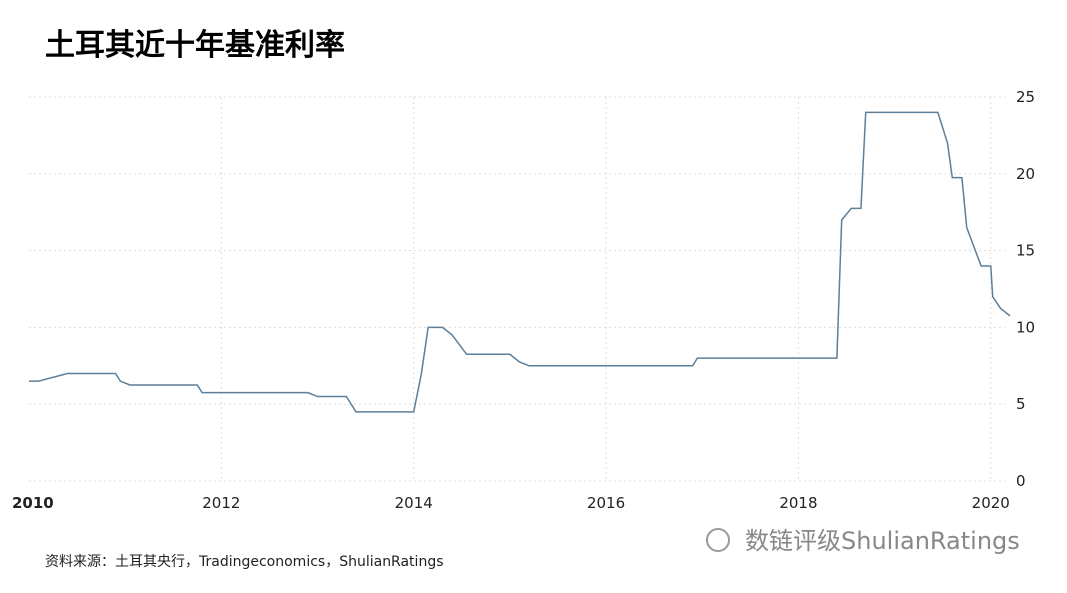 The height and width of the screenshot is (593, 1067). I want to click on x-tick-label: 2016, so click(606, 503).